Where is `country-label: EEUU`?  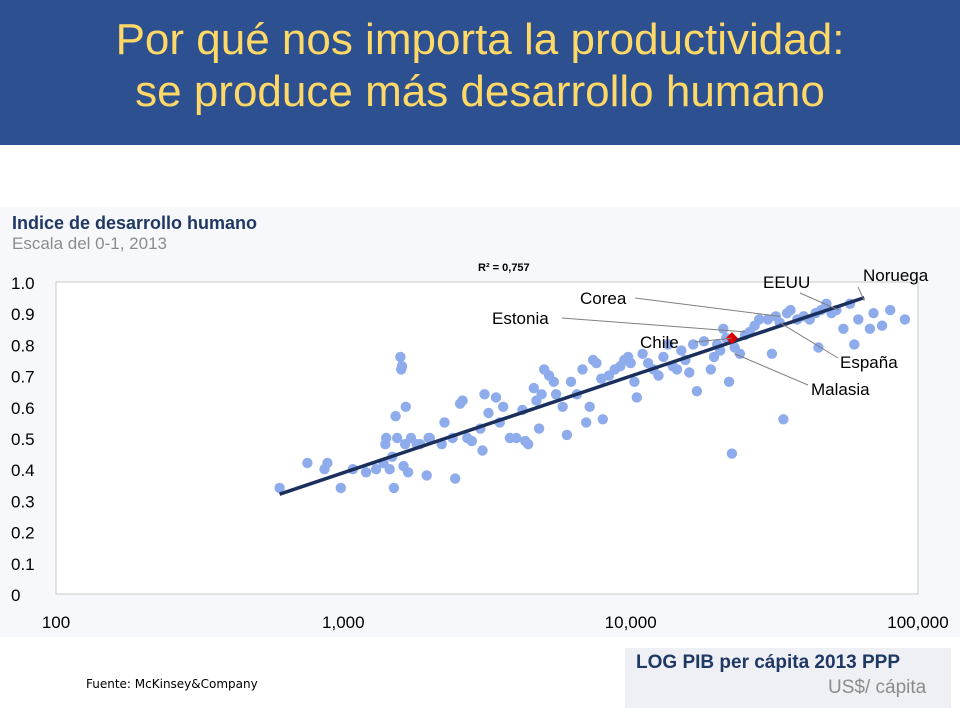
country-label: EEUU is located at coordinates (786, 282).